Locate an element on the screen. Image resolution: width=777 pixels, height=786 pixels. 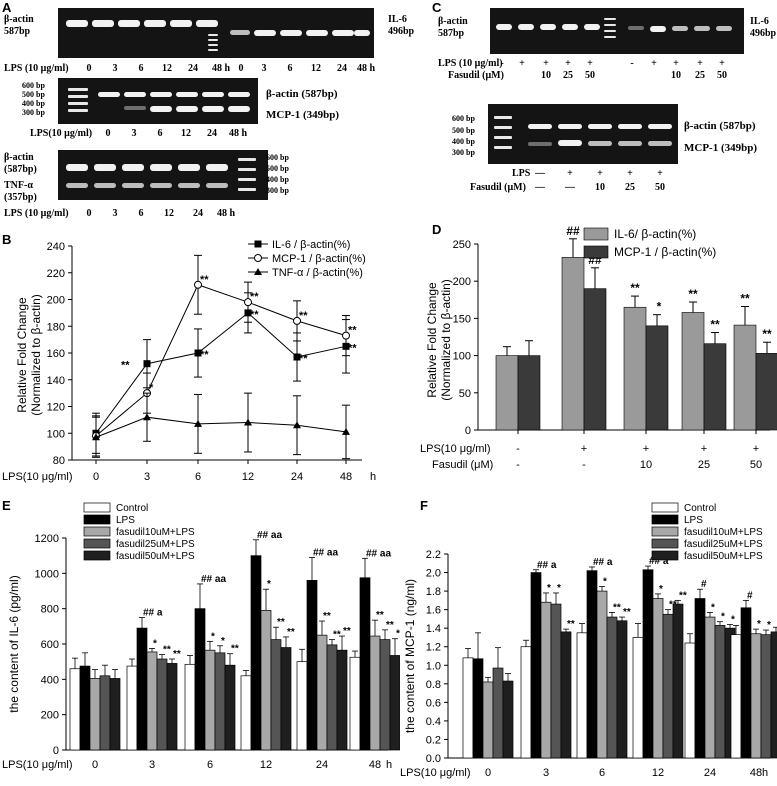
chart-e-sig-label: * is located at coordinates (213, 636).